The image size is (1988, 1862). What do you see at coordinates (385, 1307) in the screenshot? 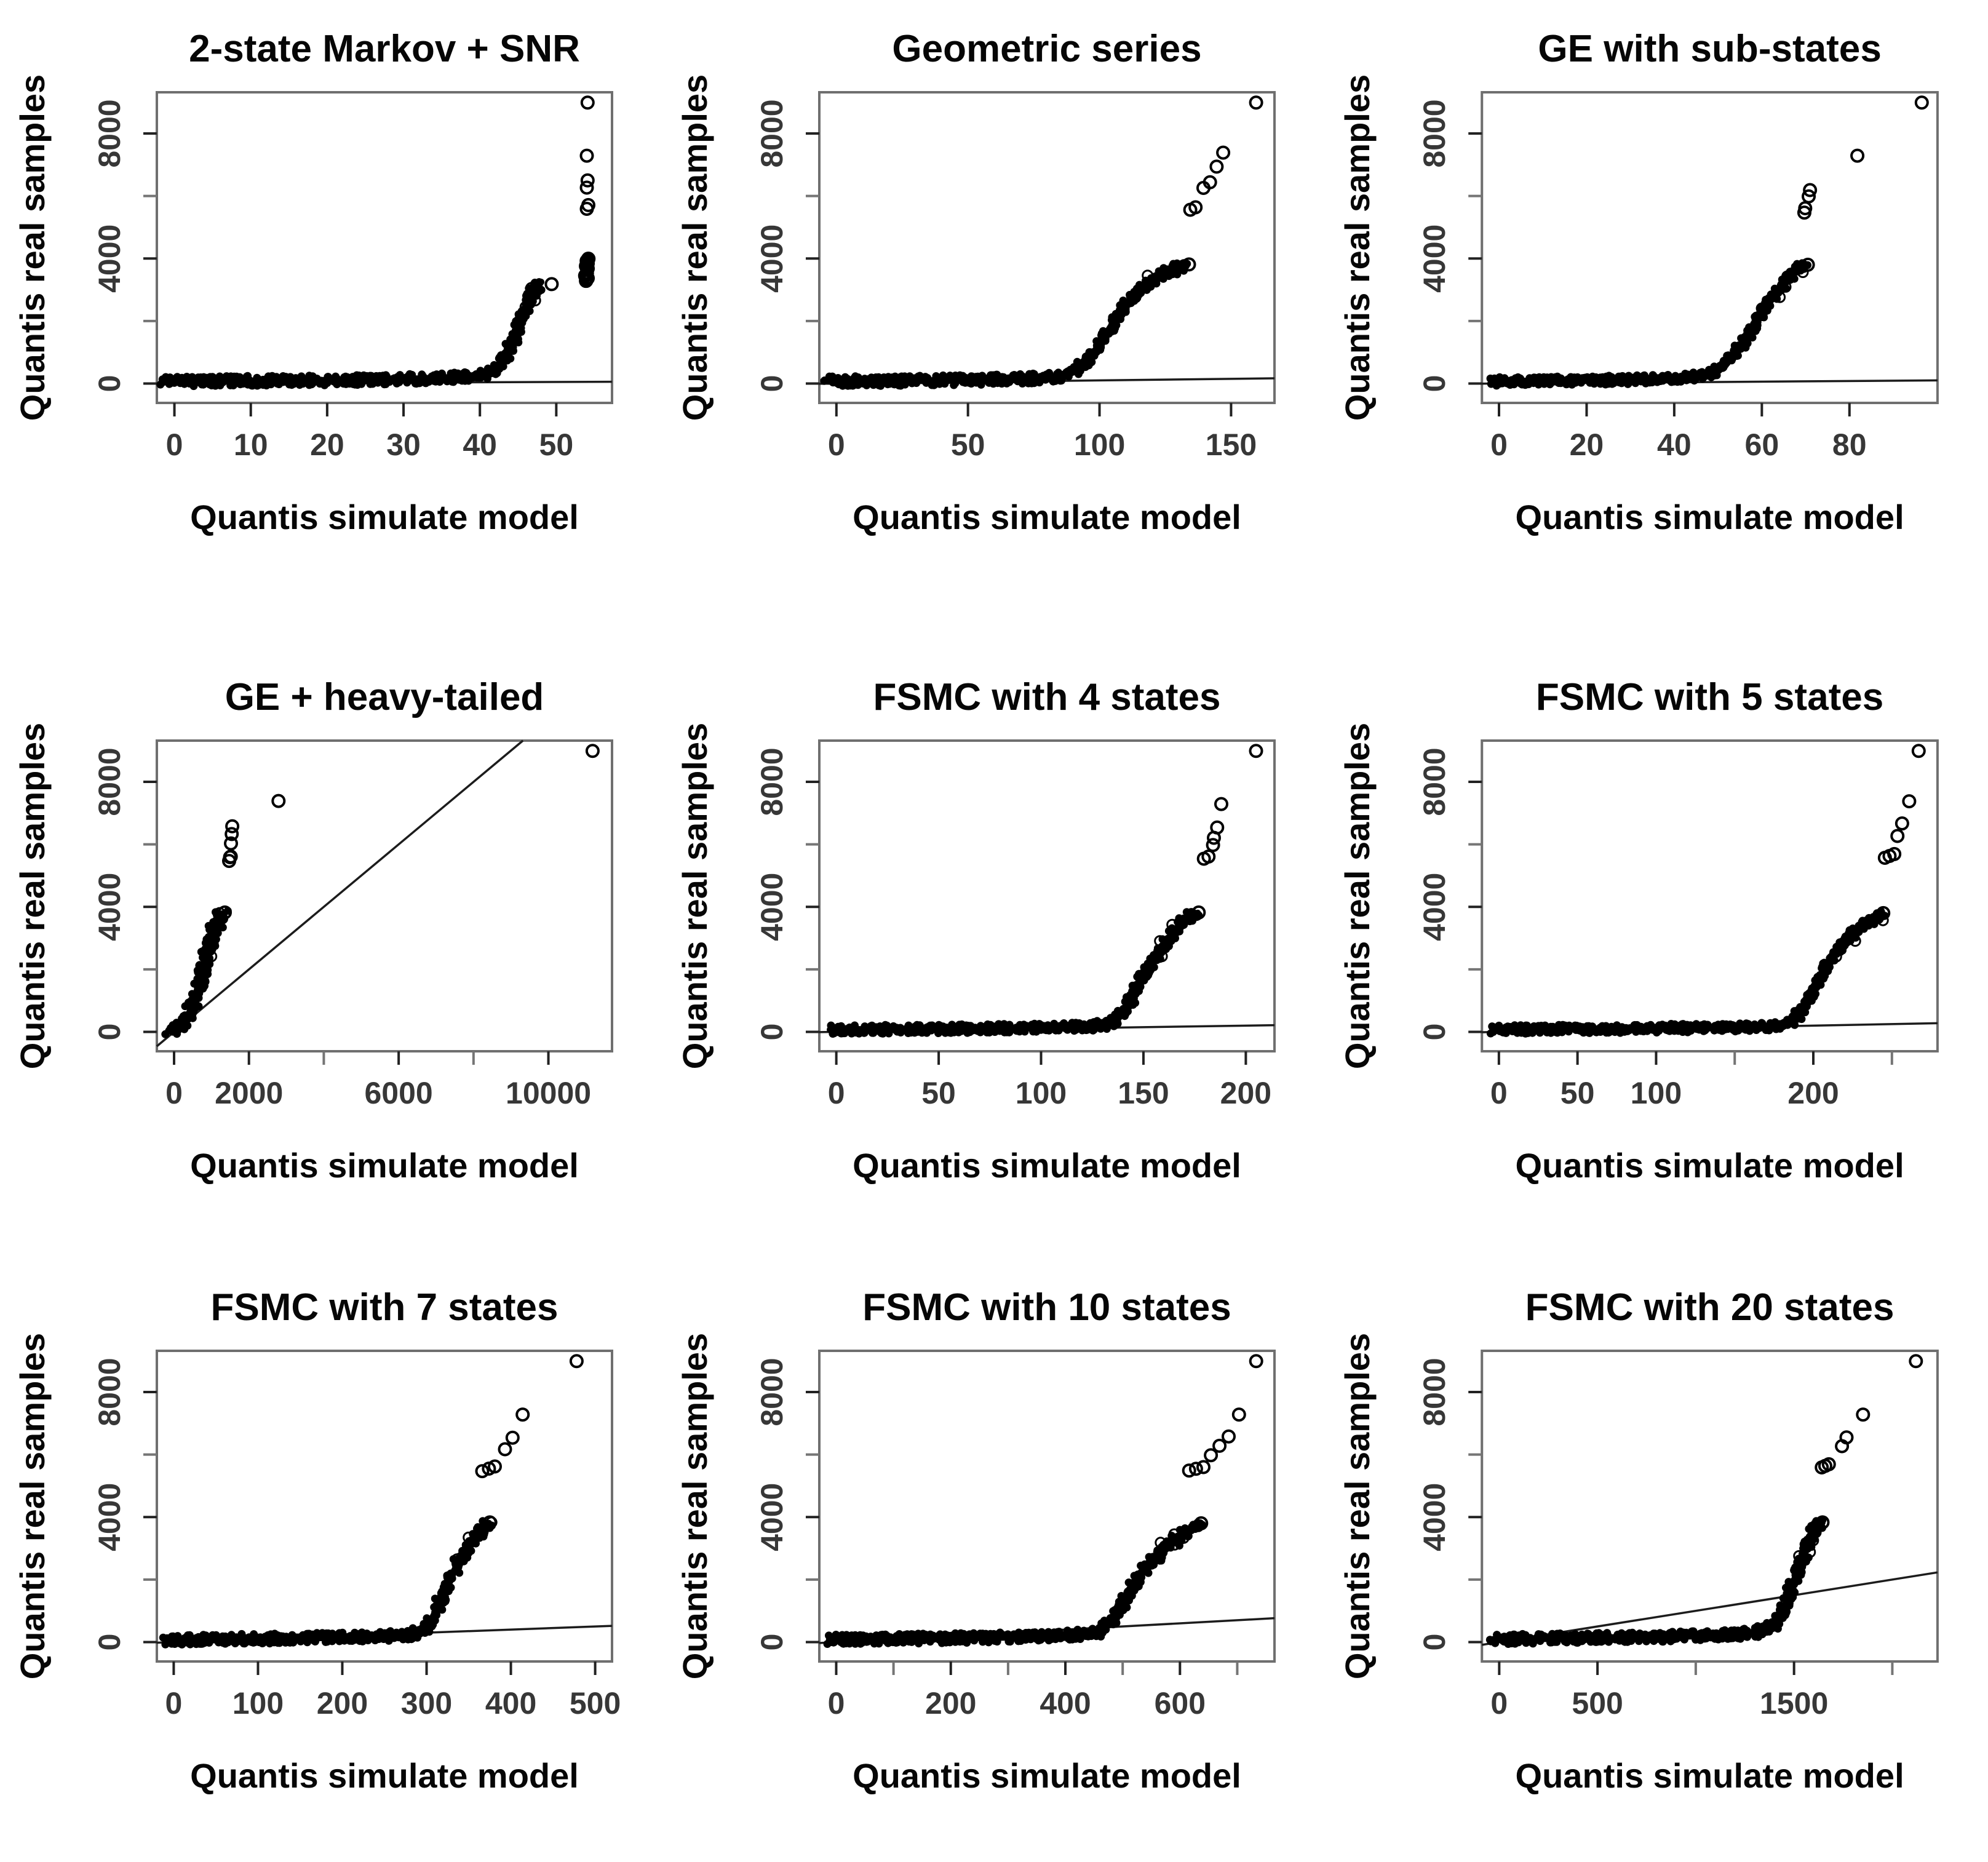
I see `plot-title: FSMC with 7 states` at bounding box center [385, 1307].